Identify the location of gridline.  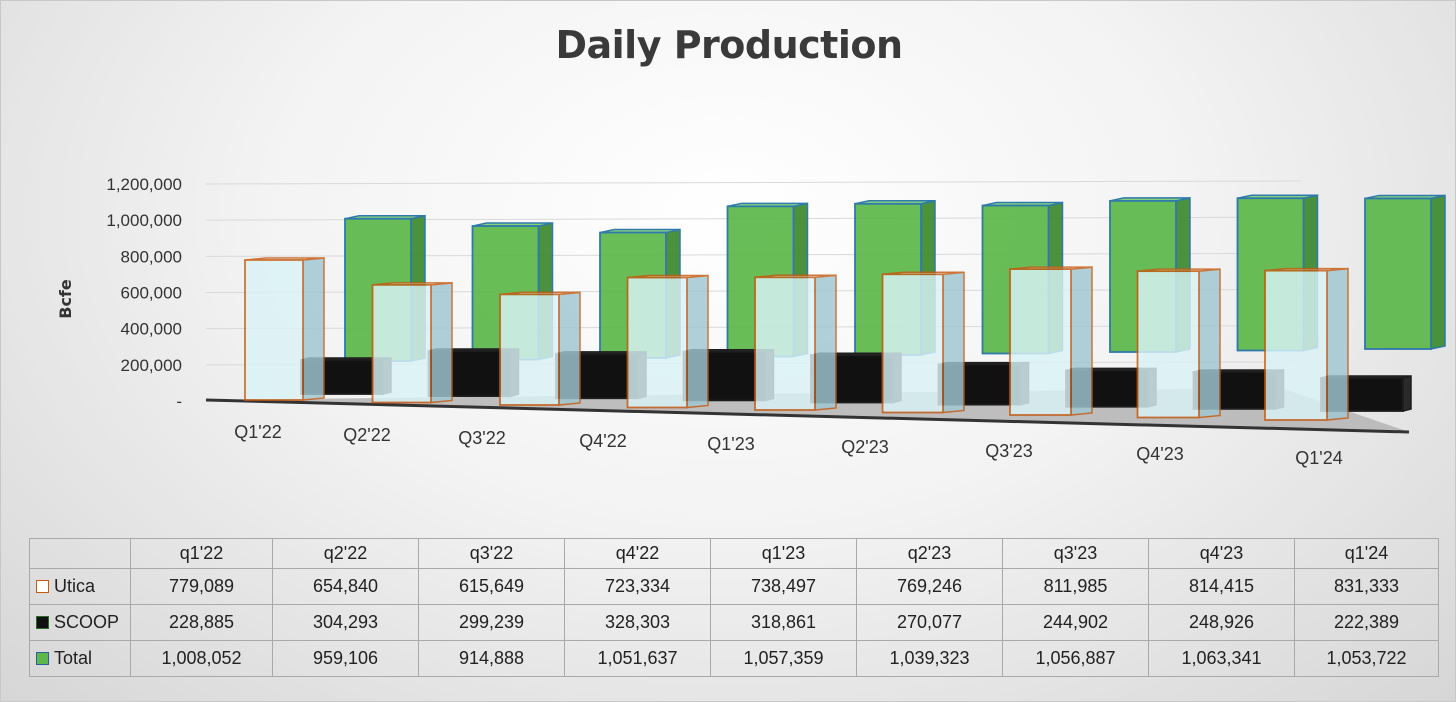
(753, 182).